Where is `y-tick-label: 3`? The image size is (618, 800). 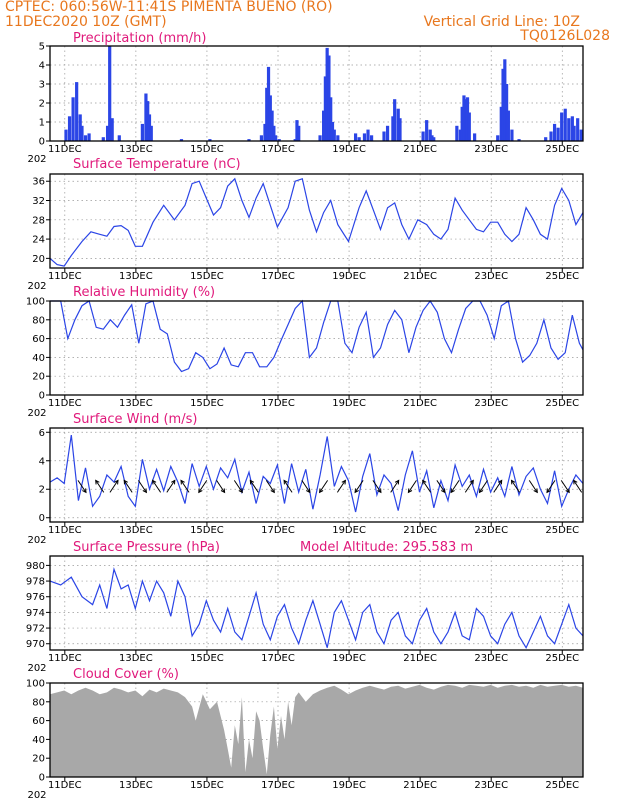 y-tick-label: 3 is located at coordinates (42, 85).